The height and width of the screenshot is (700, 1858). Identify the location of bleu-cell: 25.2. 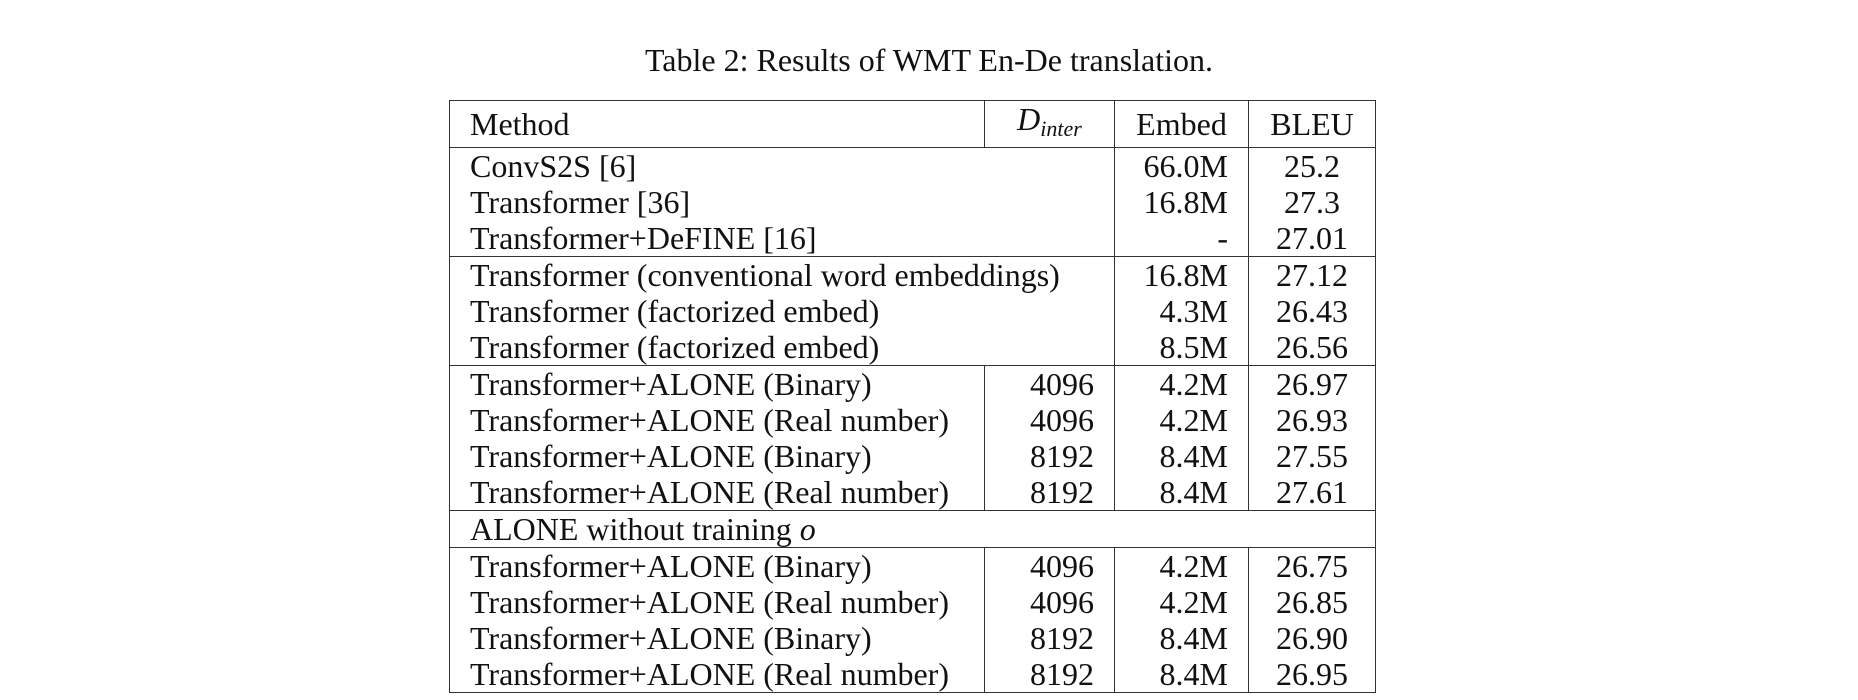
(1312, 165).